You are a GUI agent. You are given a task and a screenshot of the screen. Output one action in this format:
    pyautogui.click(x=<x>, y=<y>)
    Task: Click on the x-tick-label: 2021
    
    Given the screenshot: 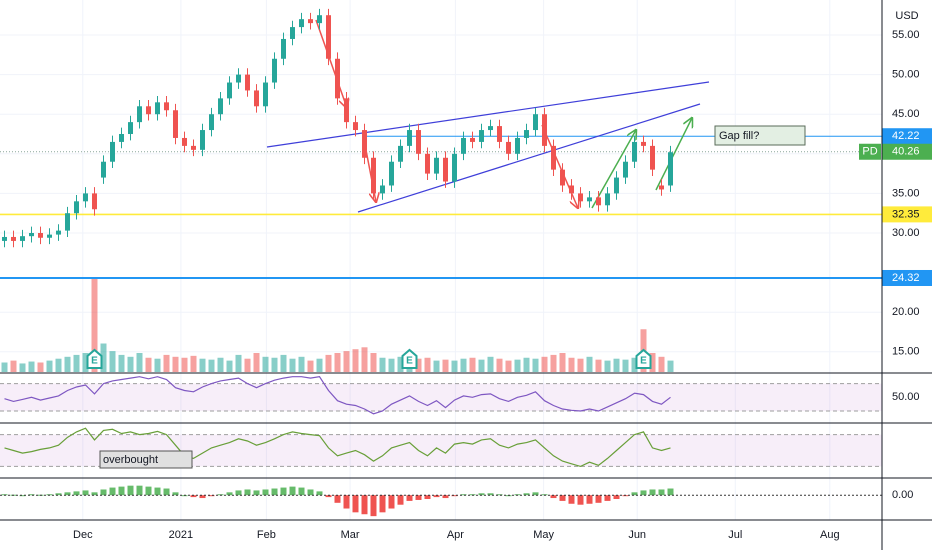 What is the action you would take?
    pyautogui.click(x=181, y=535)
    